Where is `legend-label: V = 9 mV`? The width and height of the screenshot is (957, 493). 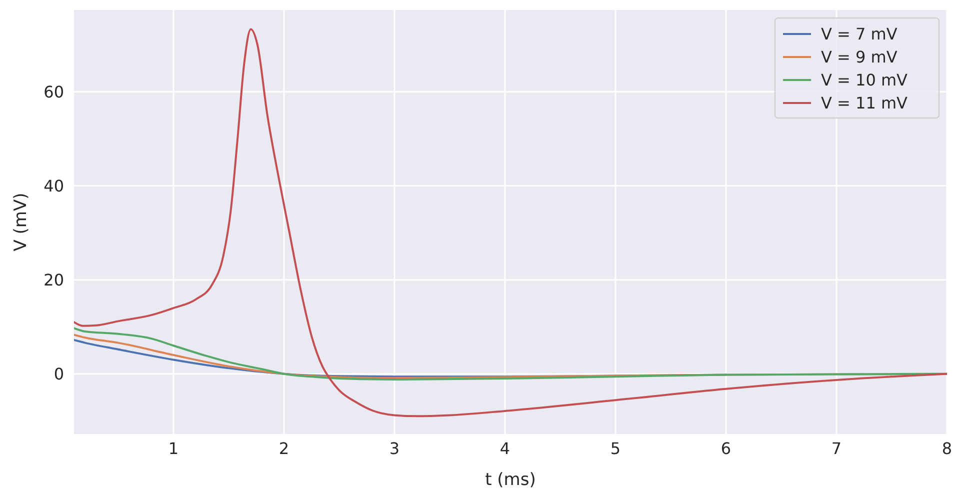 legend-label: V = 9 mV is located at coordinates (859, 57).